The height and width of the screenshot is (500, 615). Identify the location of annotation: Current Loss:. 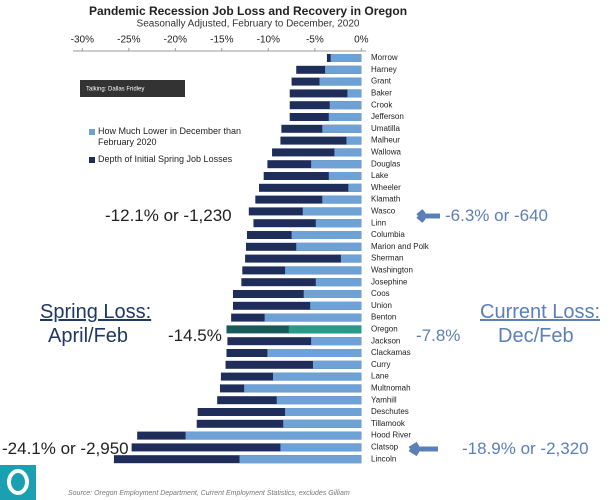
(540, 312).